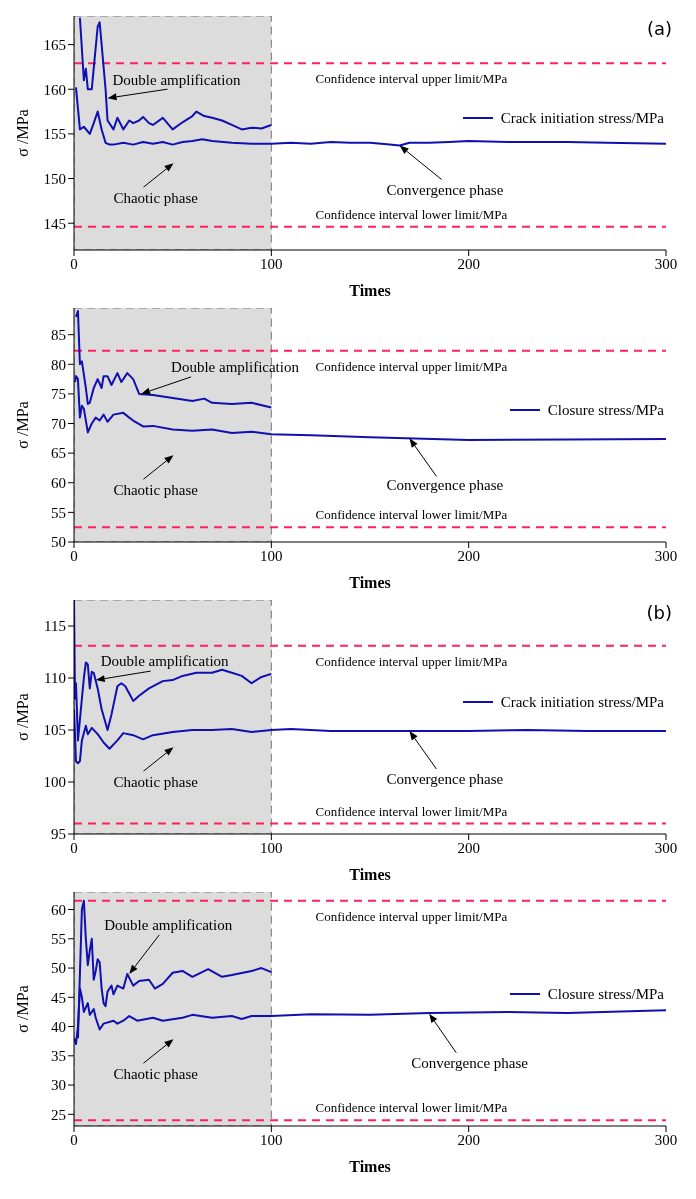 Image resolution: width=696 pixels, height=1199 pixels. What do you see at coordinates (58, 1085) in the screenshot?
I see `y-tick-label: 30` at bounding box center [58, 1085].